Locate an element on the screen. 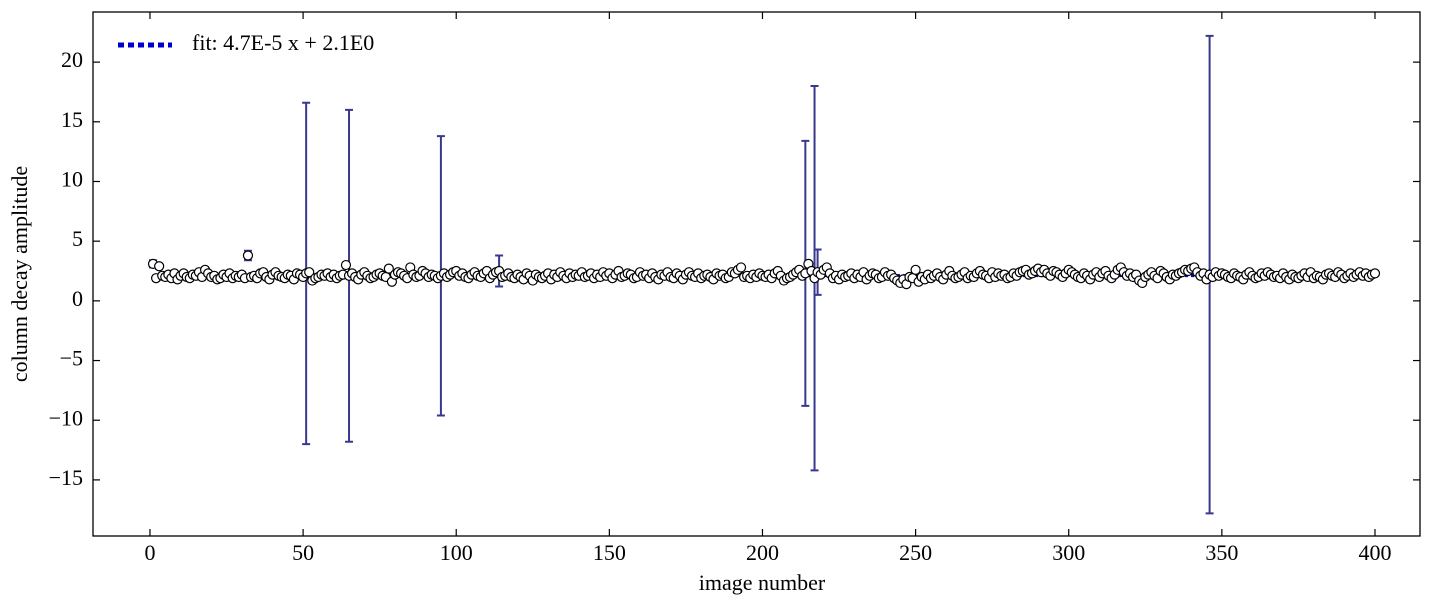 Image resolution: width=1443 pixels, height=603 pixels. y-tick-label: 10 is located at coordinates (72, 179).